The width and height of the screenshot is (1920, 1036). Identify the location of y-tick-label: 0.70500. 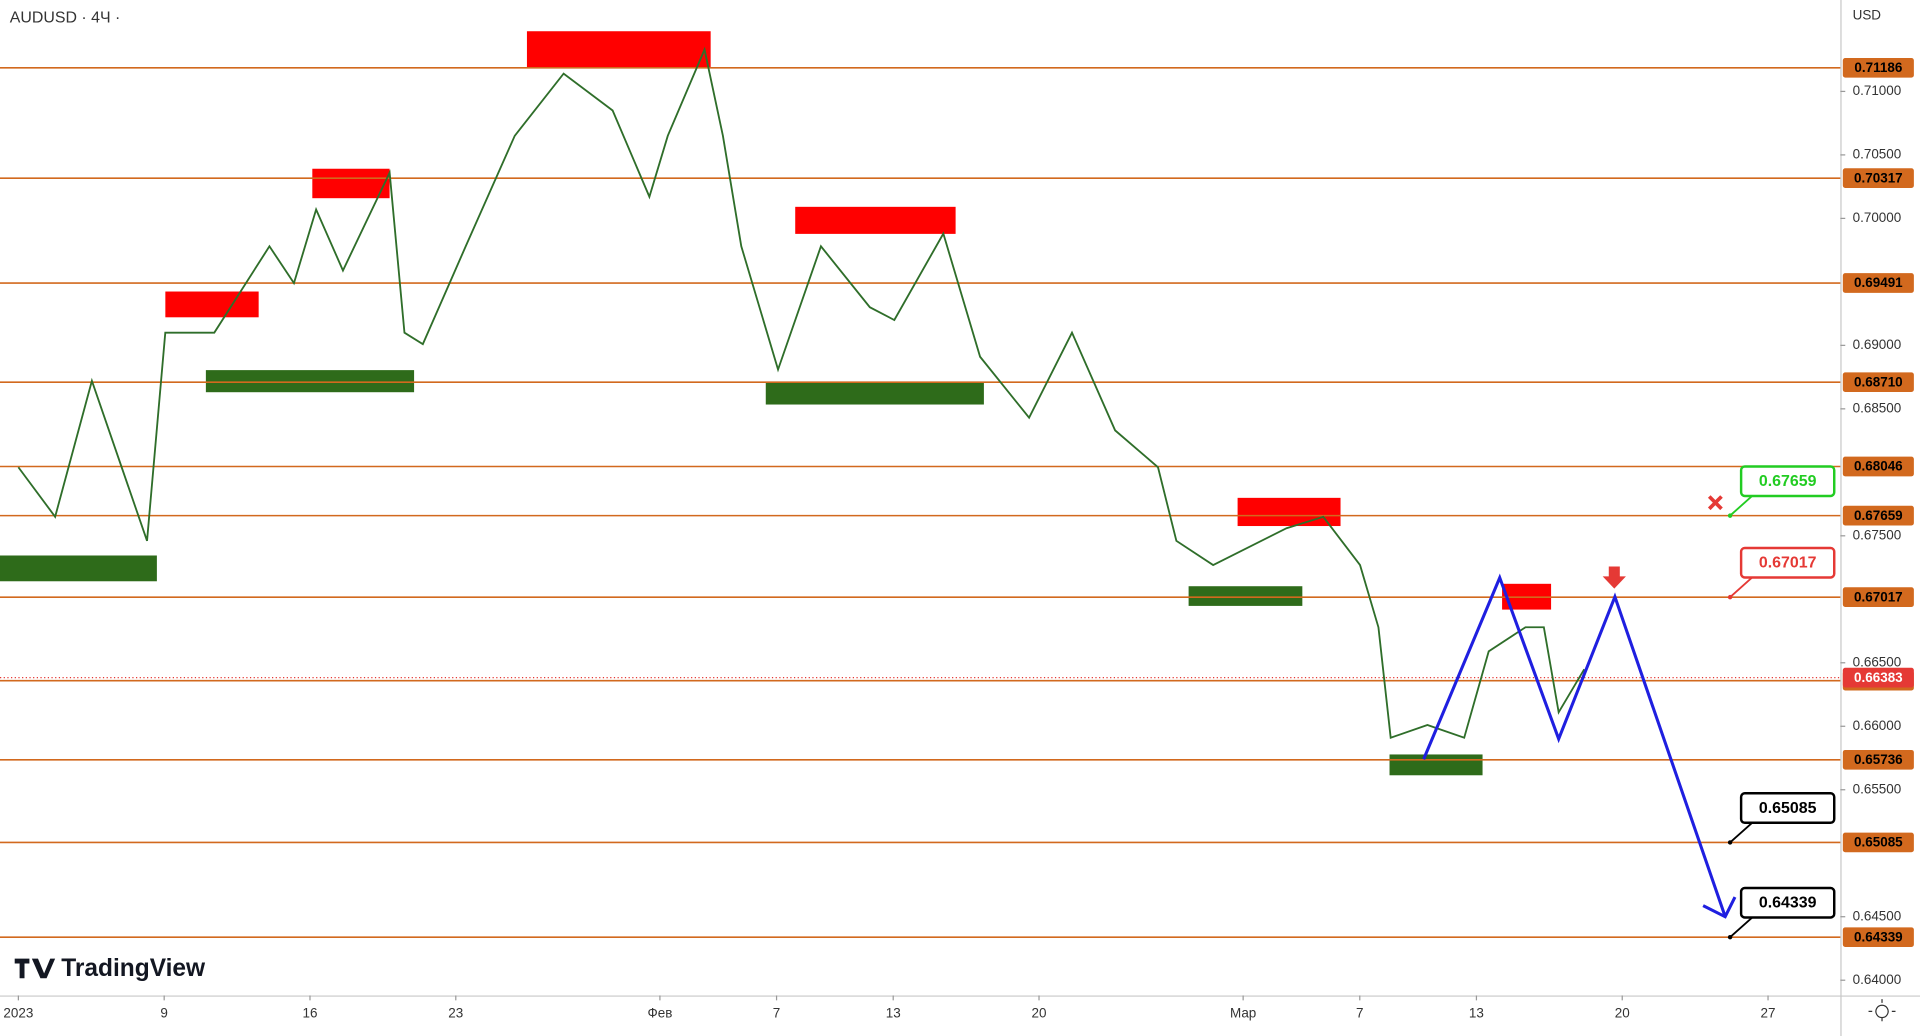
(1877, 153).